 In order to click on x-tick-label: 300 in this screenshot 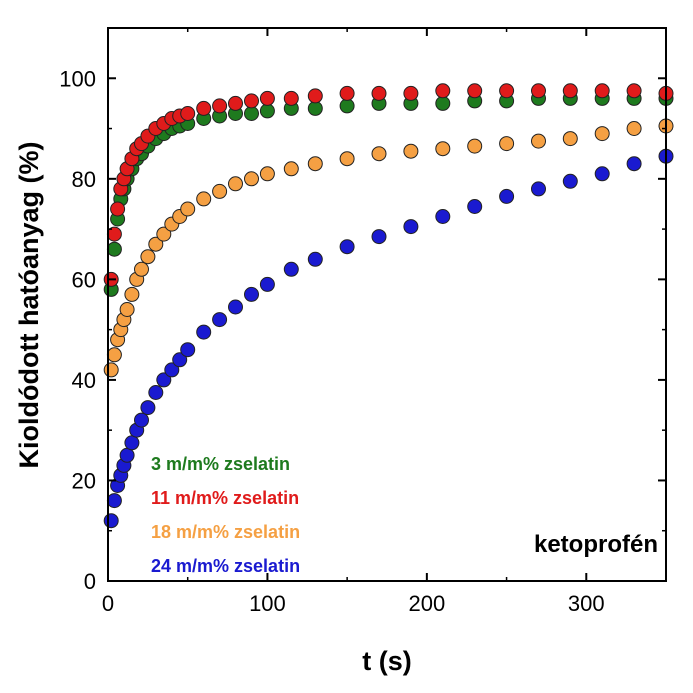, I will do `click(586, 603)`.